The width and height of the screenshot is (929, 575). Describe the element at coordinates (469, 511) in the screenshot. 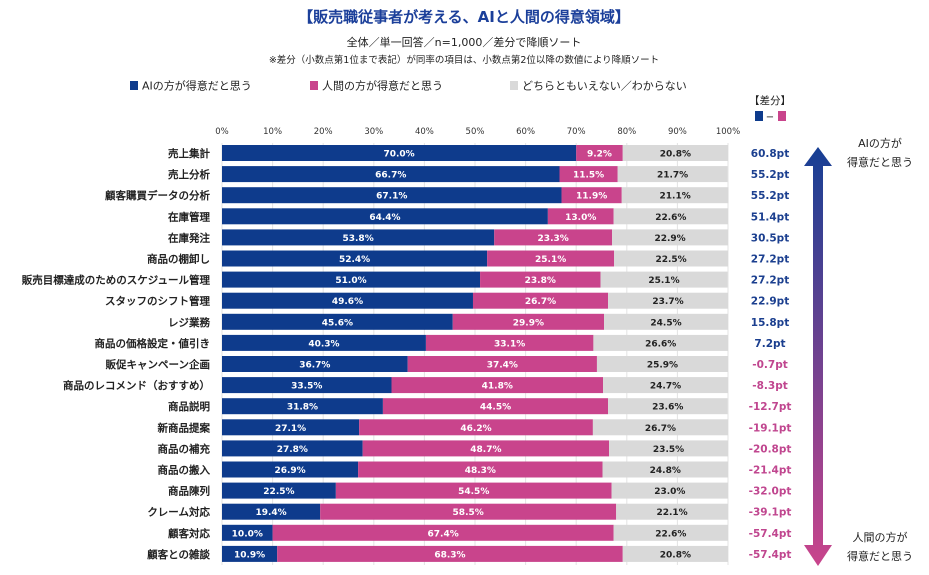

I see `bar-row: クレーム対応 19.4% 58.5% 22.1% -39.1pt` at that location.